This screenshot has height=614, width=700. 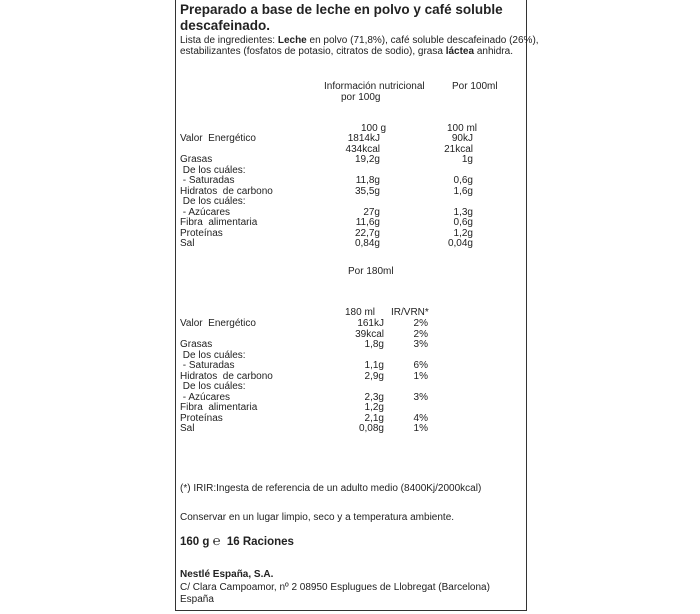 I want to click on company-name: Nestlé España, S.A., so click(x=227, y=574).